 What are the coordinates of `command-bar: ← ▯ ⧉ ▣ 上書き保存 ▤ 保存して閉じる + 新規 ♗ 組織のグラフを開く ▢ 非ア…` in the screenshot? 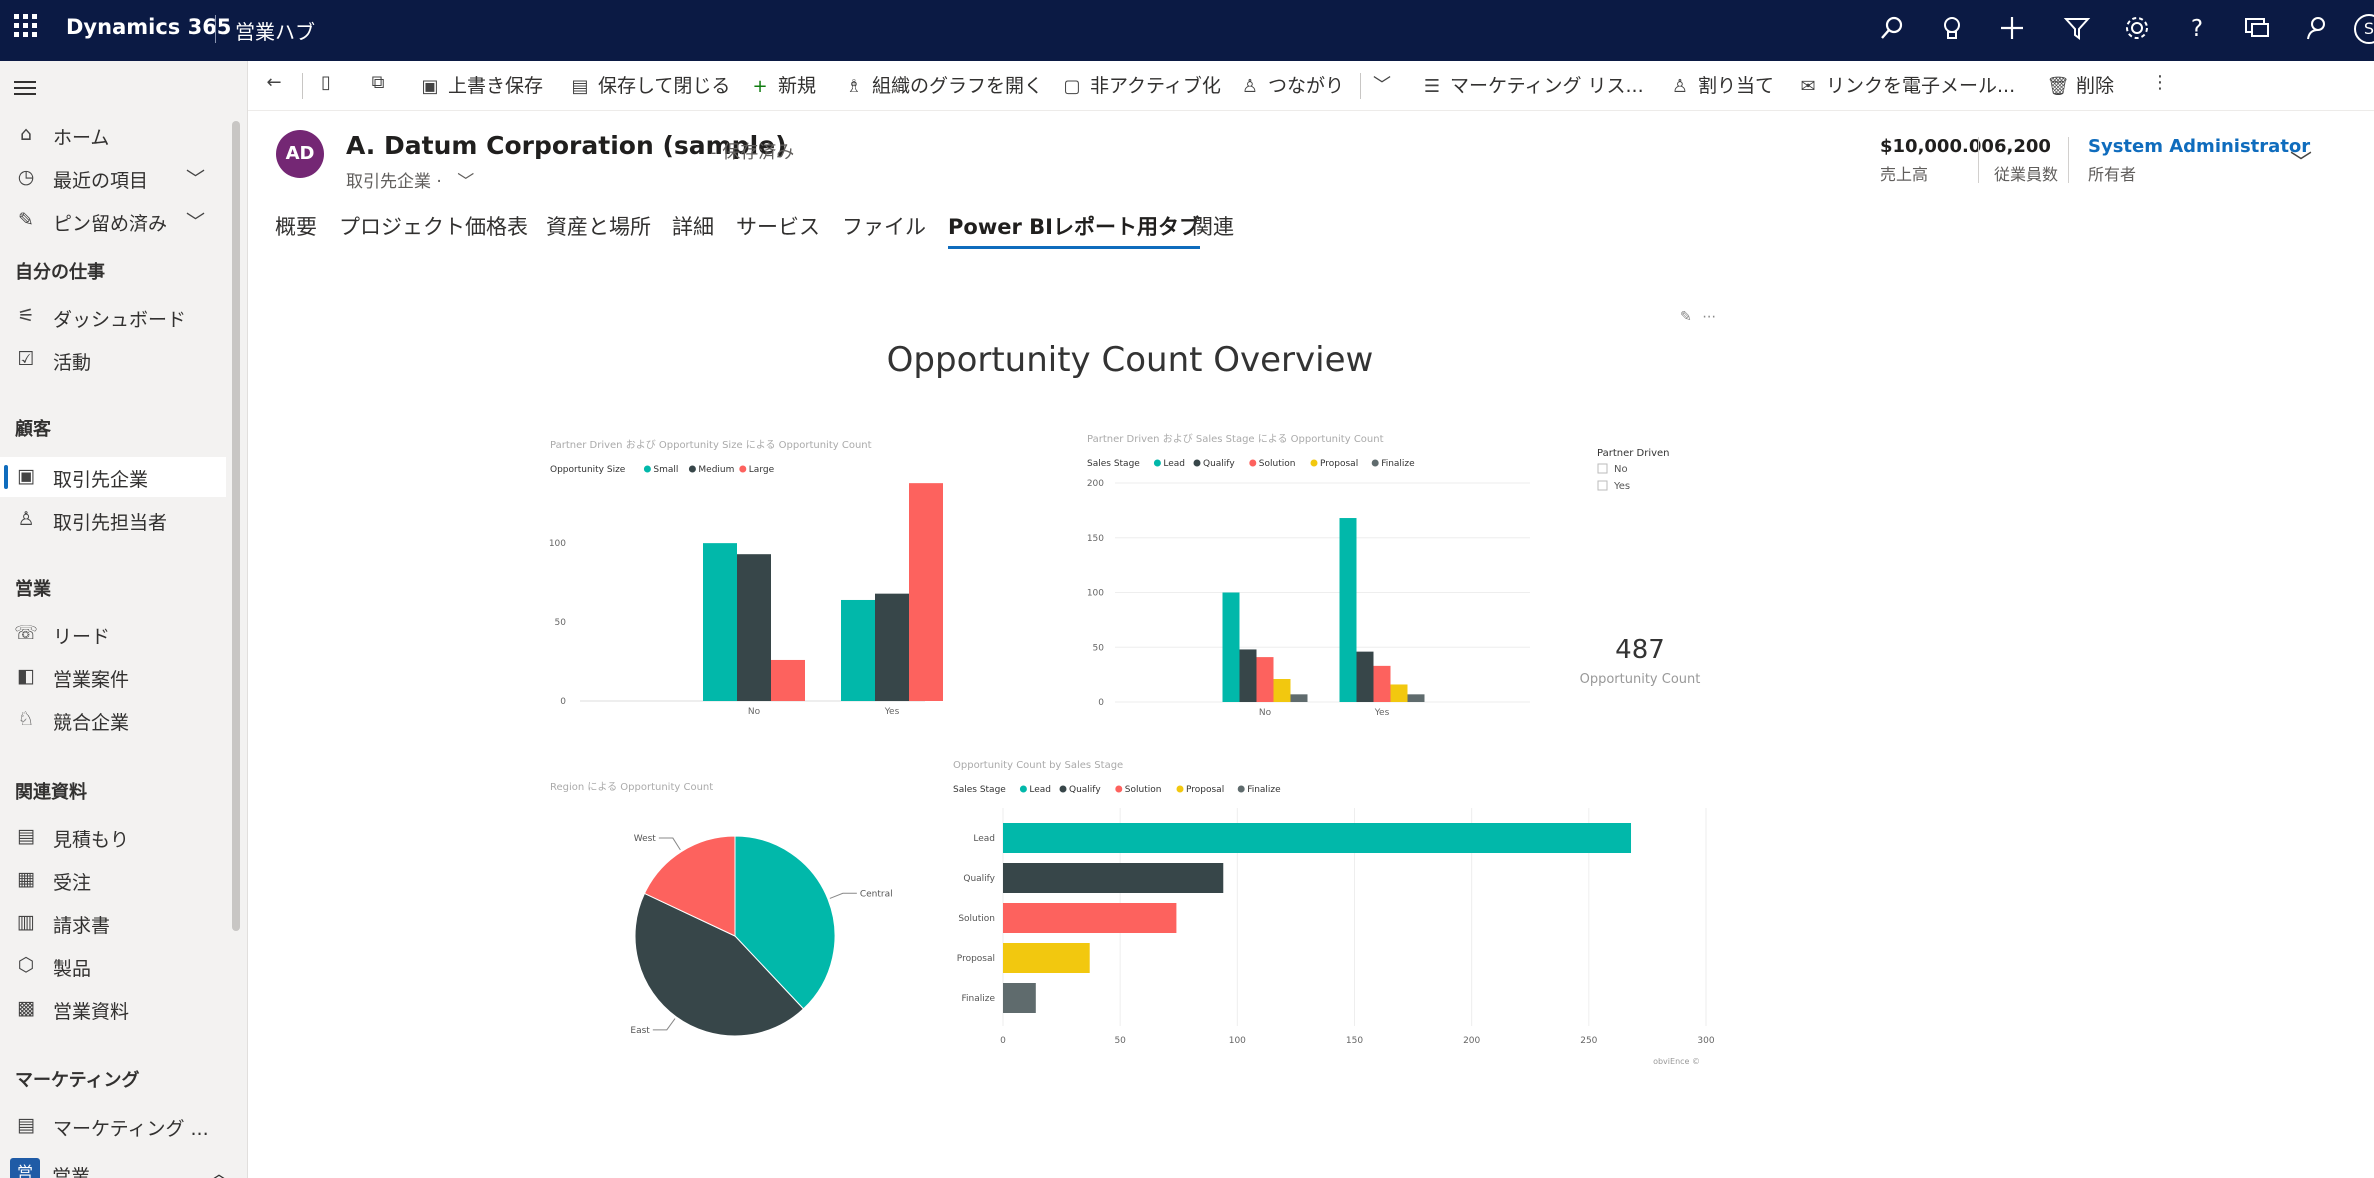 It's located at (1311, 86).